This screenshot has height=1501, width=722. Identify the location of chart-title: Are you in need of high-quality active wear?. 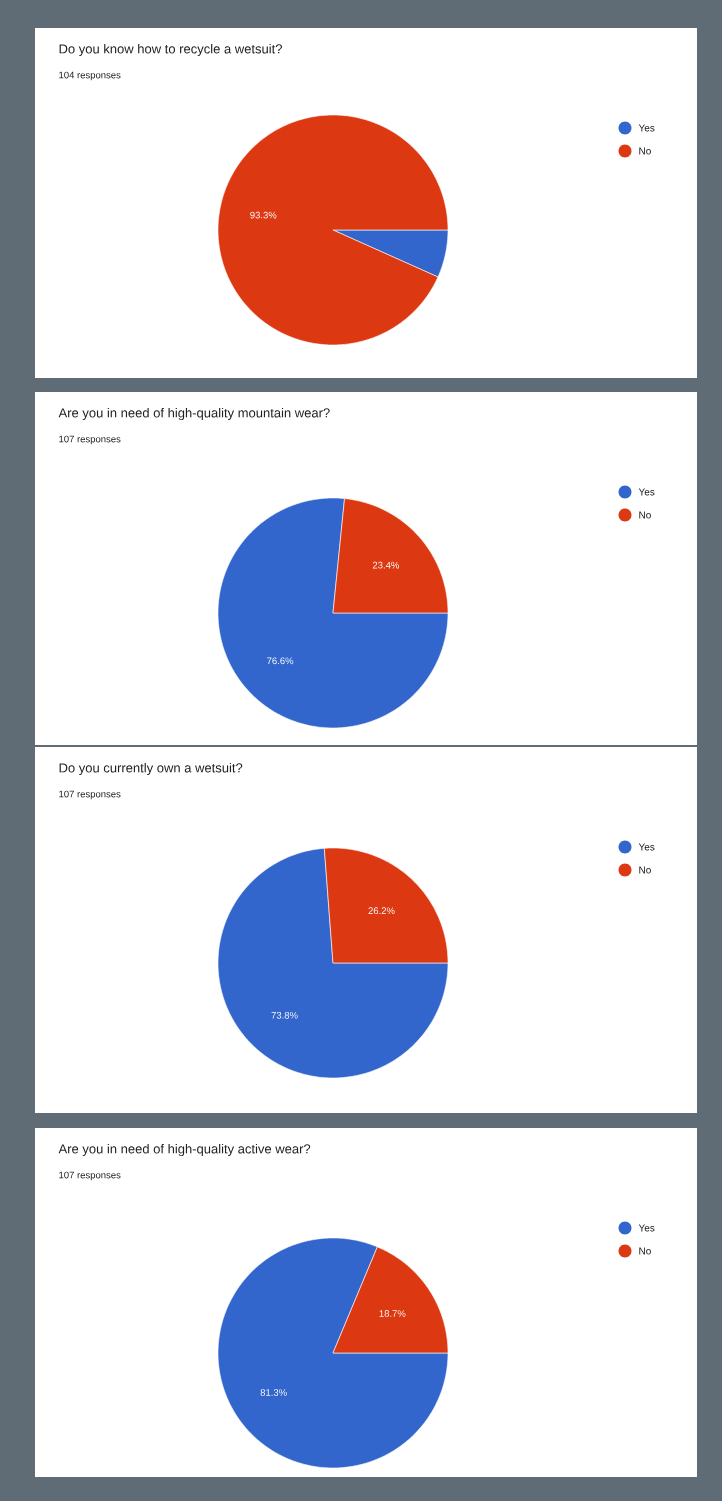
(184, 1150).